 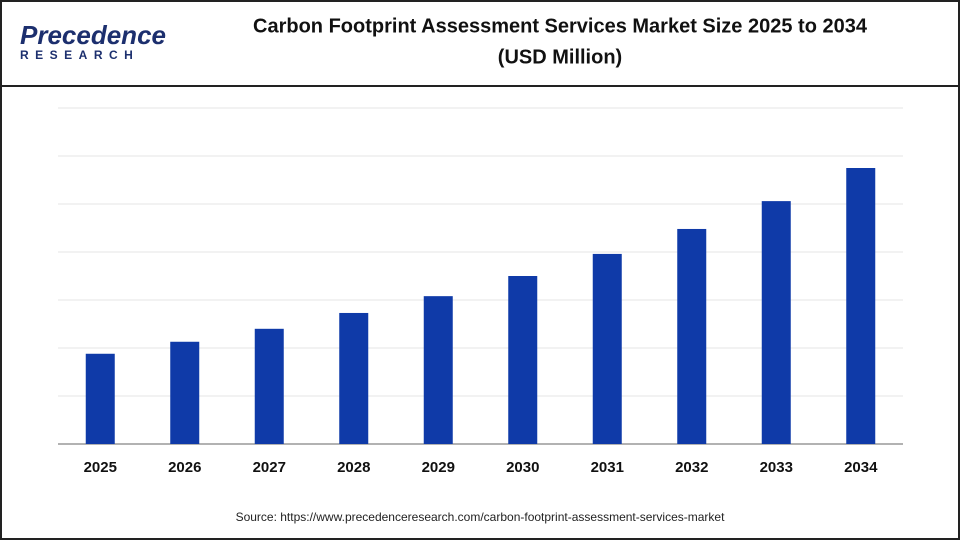 I want to click on chart-subtitle: (USD Million), so click(x=560, y=57).